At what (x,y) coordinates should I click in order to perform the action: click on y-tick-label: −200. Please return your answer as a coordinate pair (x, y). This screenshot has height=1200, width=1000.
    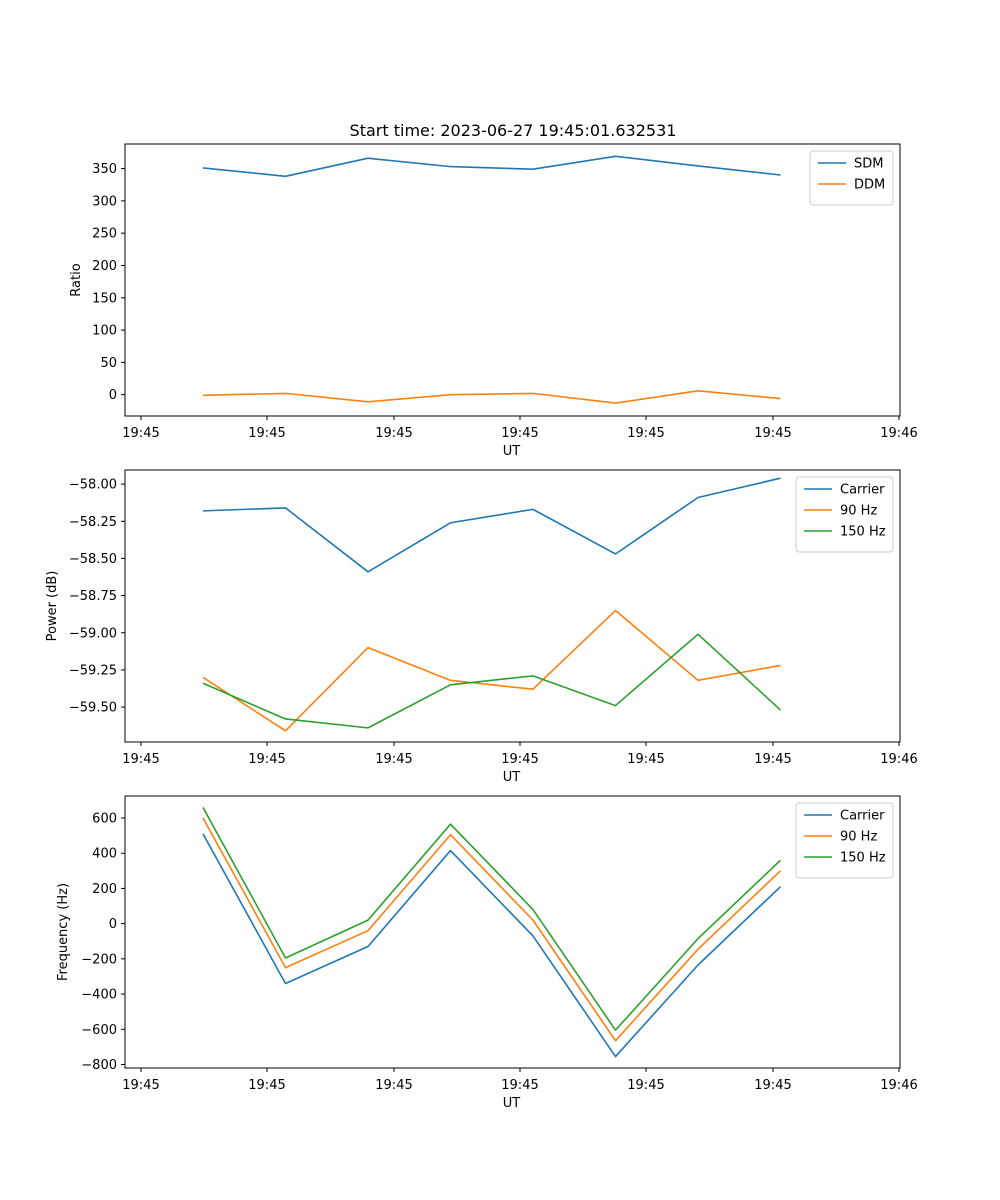
    Looking at the image, I should click on (99, 959).